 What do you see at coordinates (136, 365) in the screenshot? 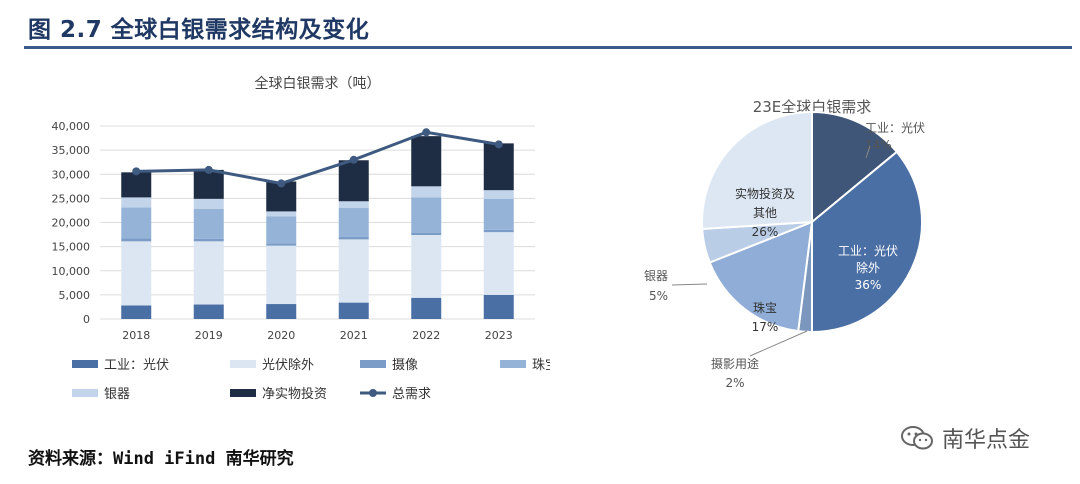
I see `legend-label: 工业：光伏` at bounding box center [136, 365].